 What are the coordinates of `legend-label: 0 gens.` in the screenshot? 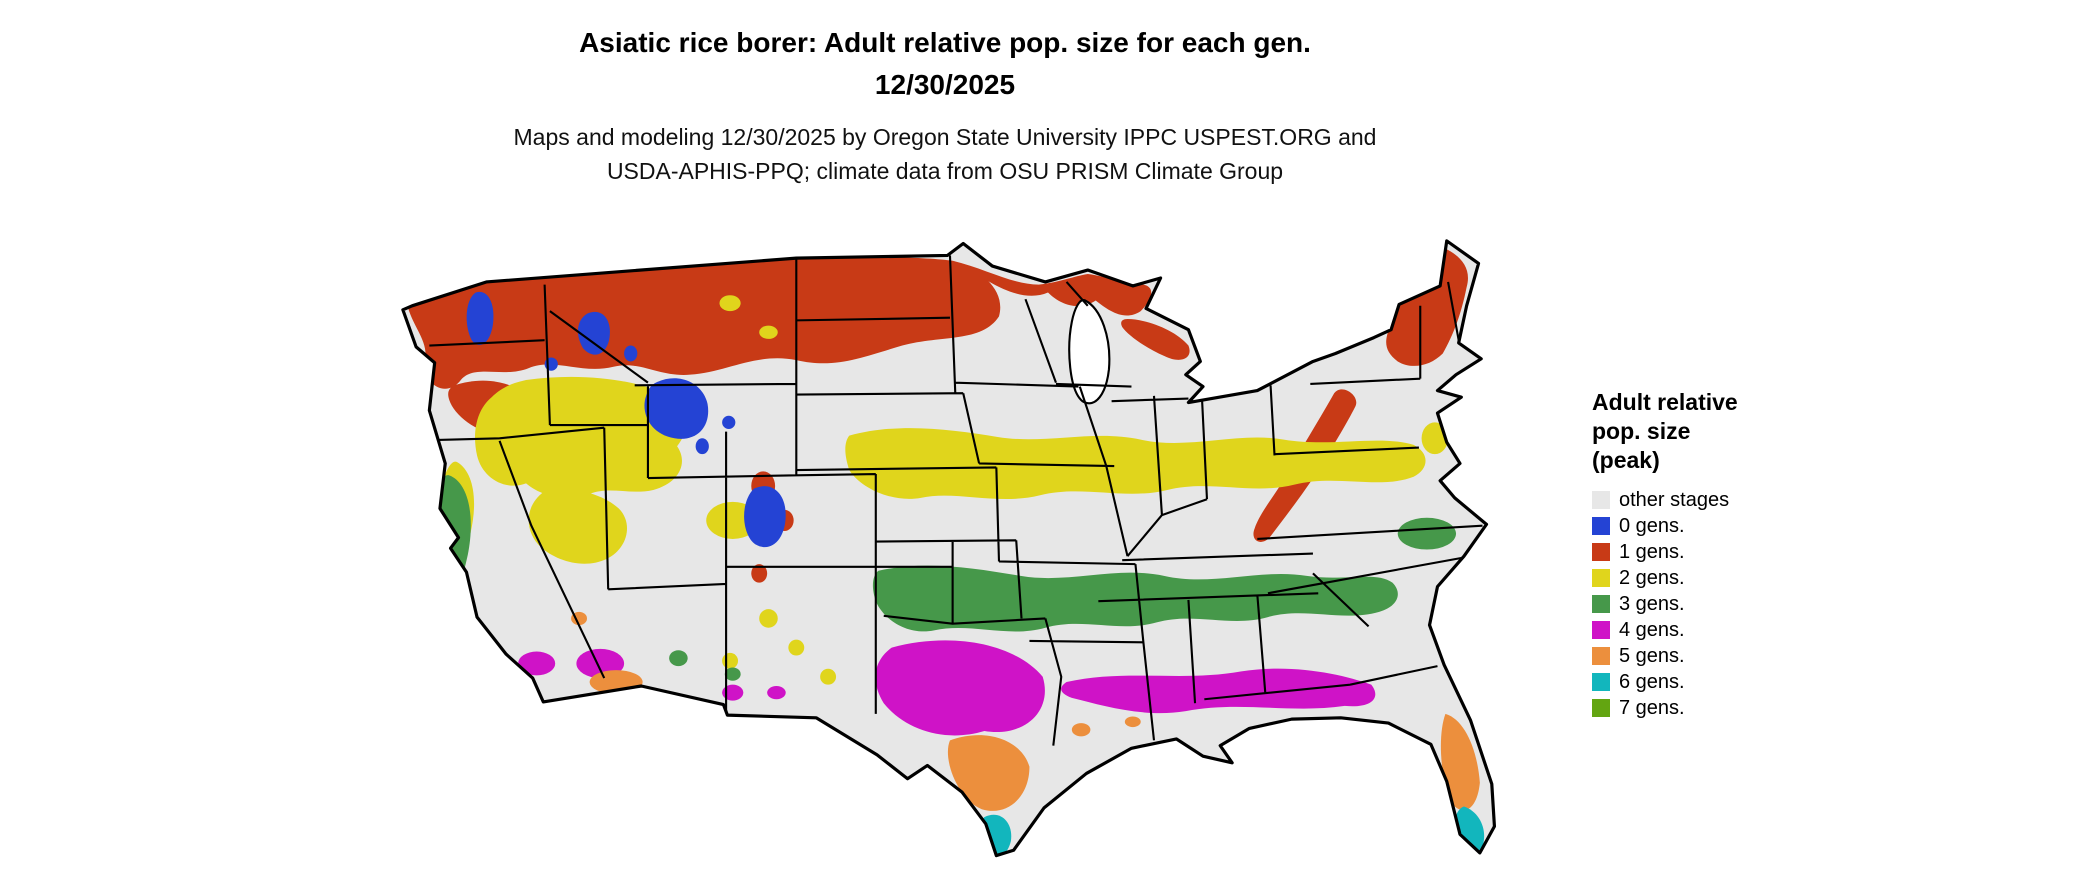 It's located at (1652, 525).